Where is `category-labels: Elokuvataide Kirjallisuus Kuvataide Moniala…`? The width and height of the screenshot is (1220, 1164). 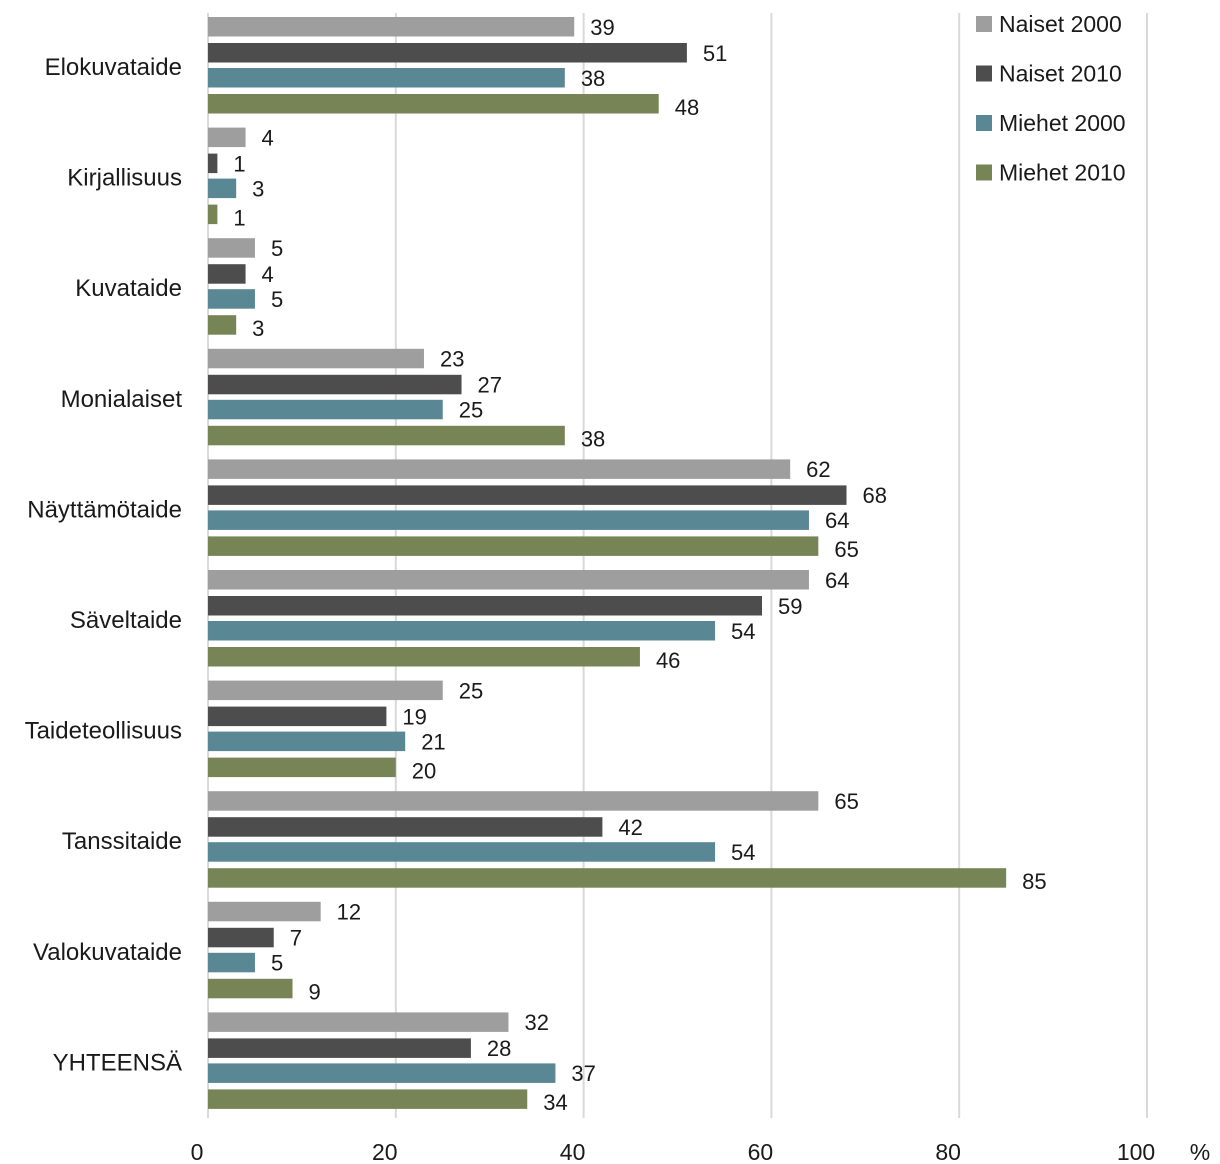 category-labels: Elokuvataide Kirjallisuus Kuvataide Moniala… is located at coordinates (104, 565).